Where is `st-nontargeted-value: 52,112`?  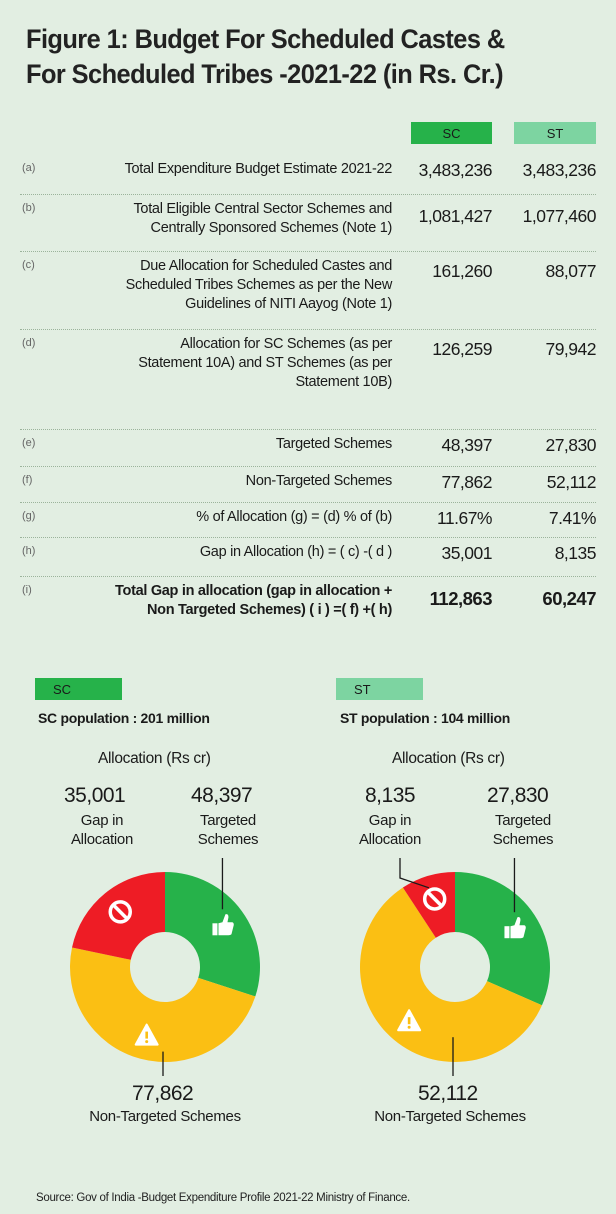
st-nontargeted-value: 52,112 is located at coordinates (448, 1093).